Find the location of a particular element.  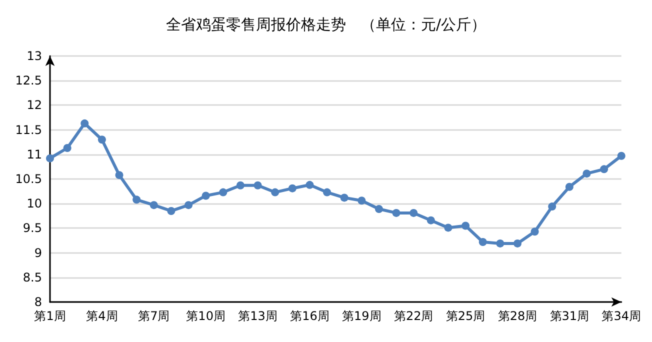

x-tick-label: 第4周 is located at coordinates (102, 316).